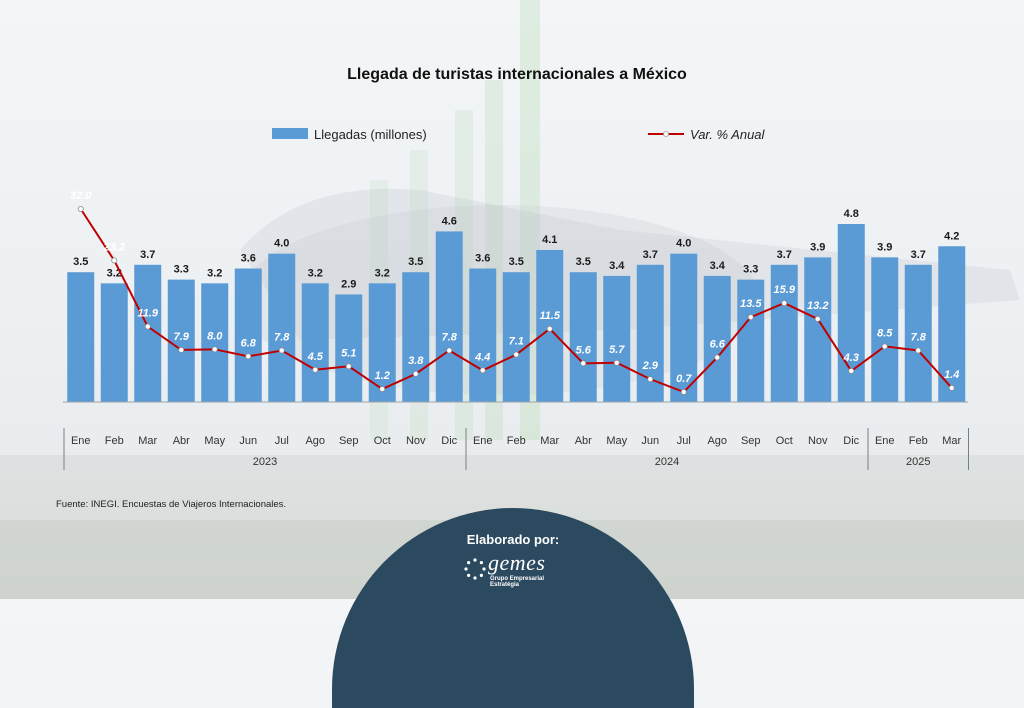 This screenshot has width=1024, height=708. Describe the element at coordinates (382, 376) in the screenshot. I see `line-value-label: 1.2` at that location.